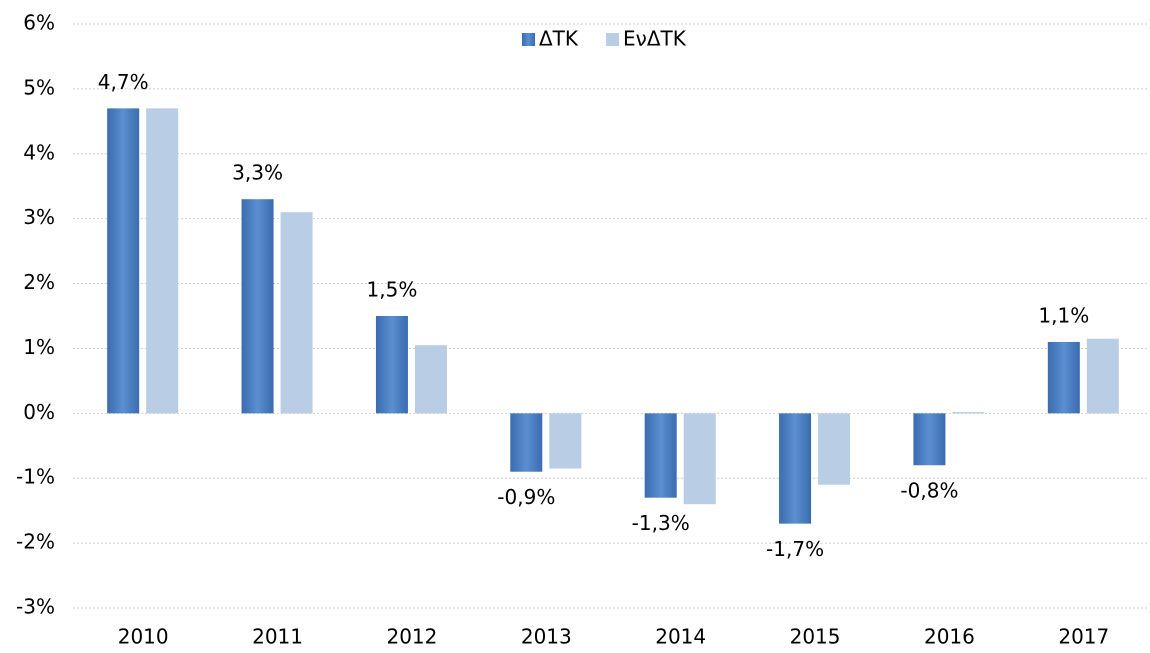 This screenshot has height=653, width=1150. Describe the element at coordinates (546, 637) in the screenshot. I see `x-tick-label: 2013` at that location.